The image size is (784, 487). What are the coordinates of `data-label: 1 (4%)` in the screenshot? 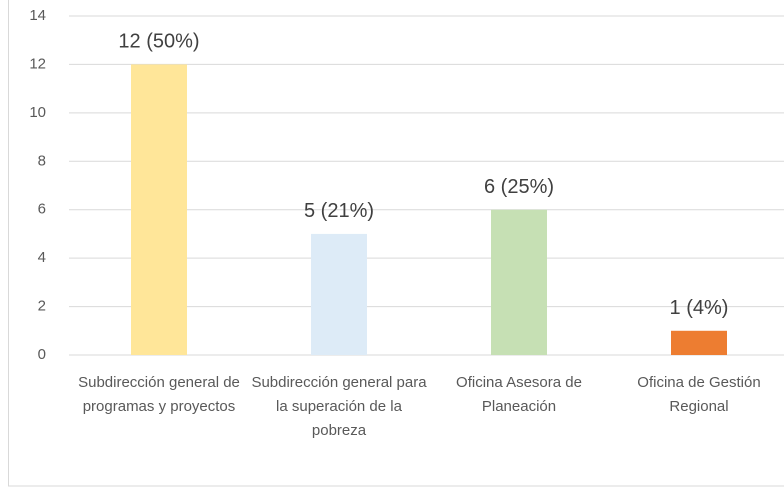 It's located at (699, 308).